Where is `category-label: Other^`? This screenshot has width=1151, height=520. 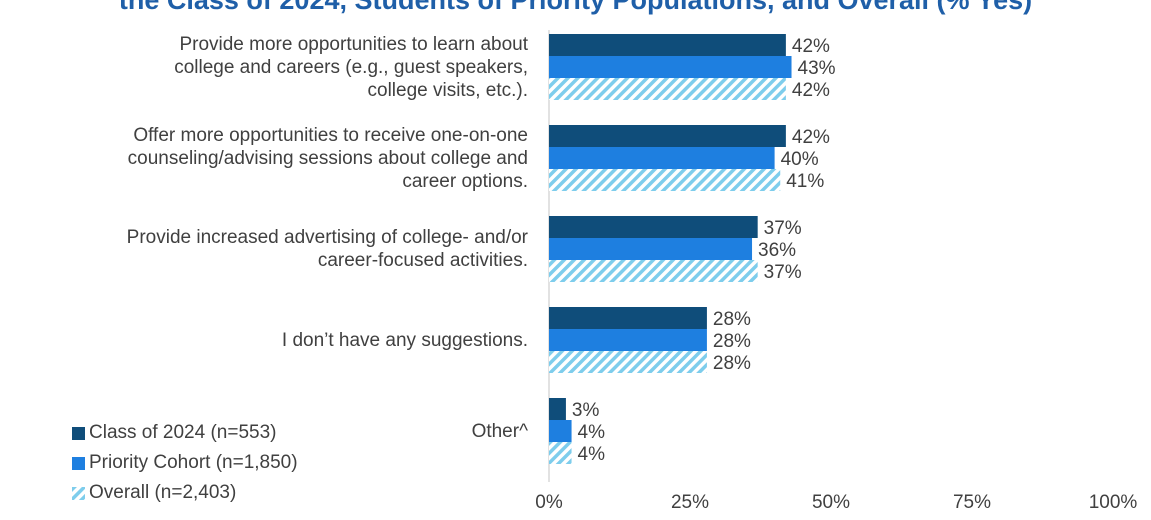 category-label: Other^ is located at coordinates (264, 431).